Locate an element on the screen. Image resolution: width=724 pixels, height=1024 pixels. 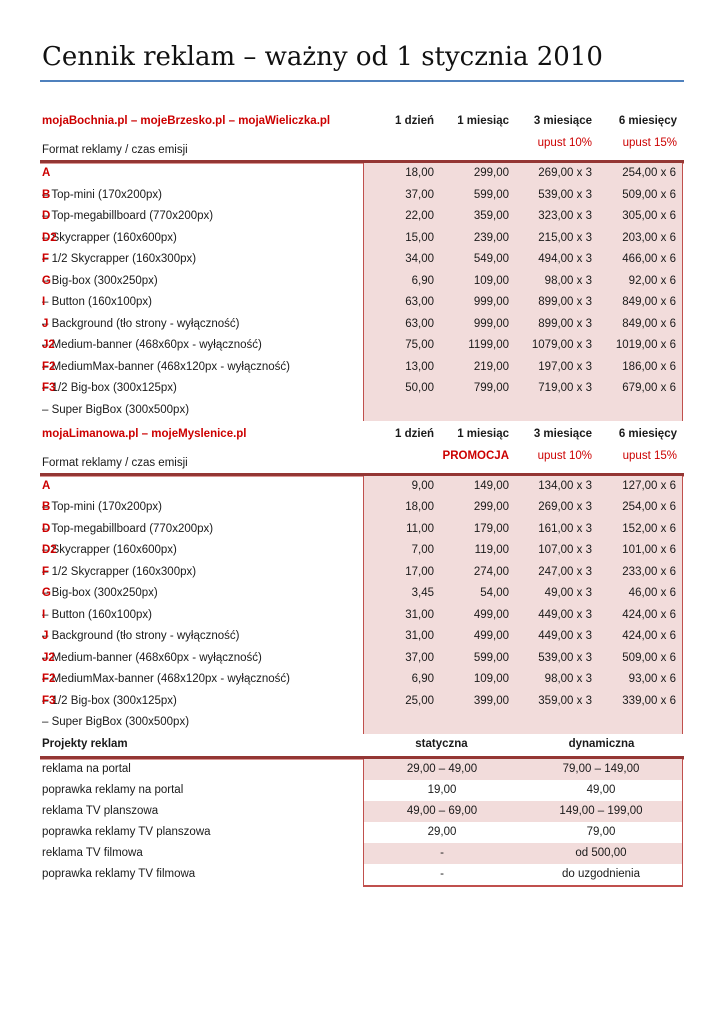
format-code: F2 is located at coordinates (49, 366).